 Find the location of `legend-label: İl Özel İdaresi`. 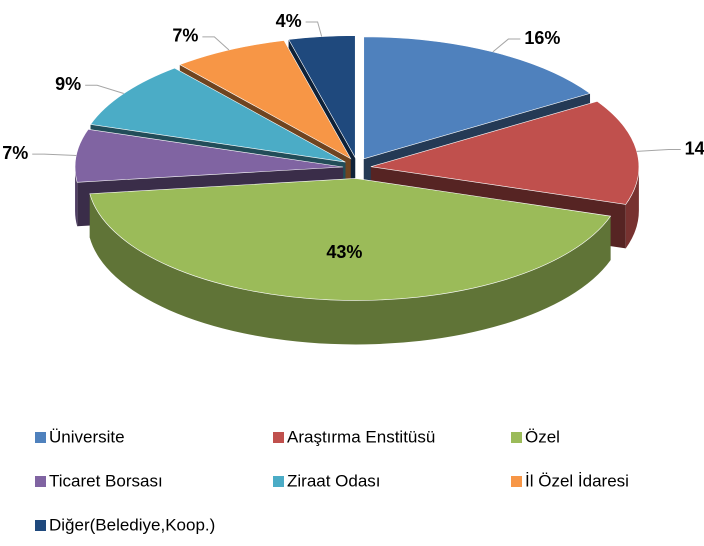

legend-label: İl Özel İdaresi is located at coordinates (577, 480).